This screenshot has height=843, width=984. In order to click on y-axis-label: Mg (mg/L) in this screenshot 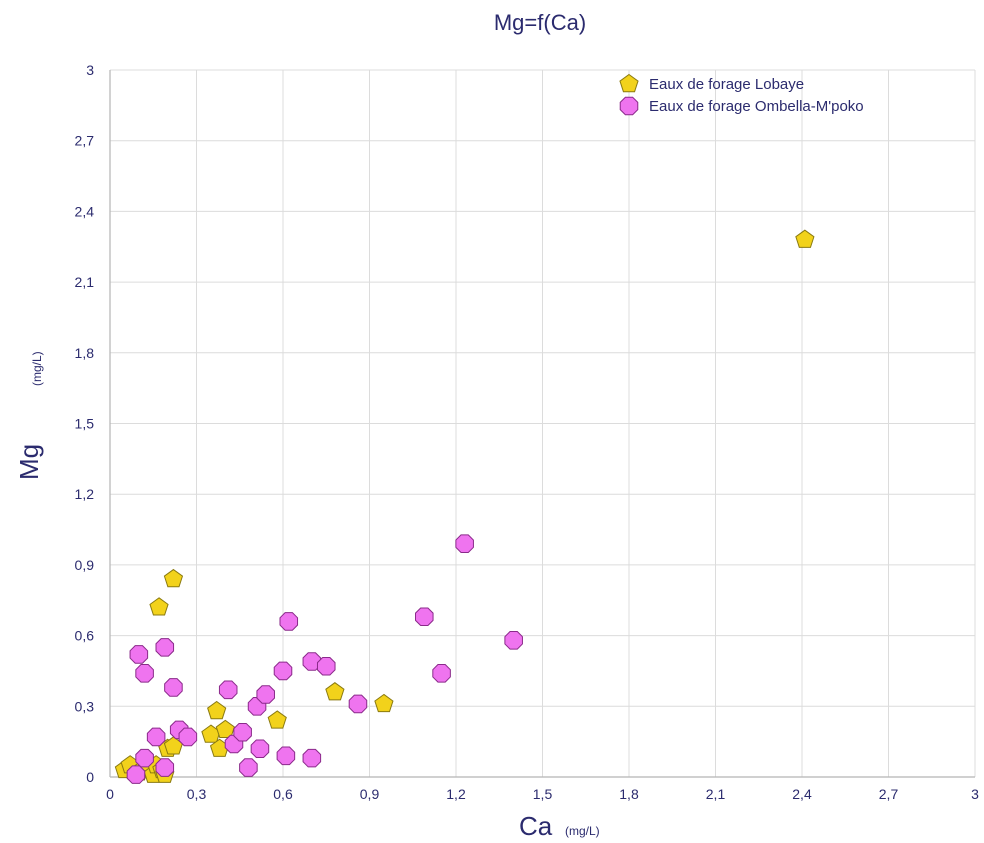, I will do `click(29, 415)`.